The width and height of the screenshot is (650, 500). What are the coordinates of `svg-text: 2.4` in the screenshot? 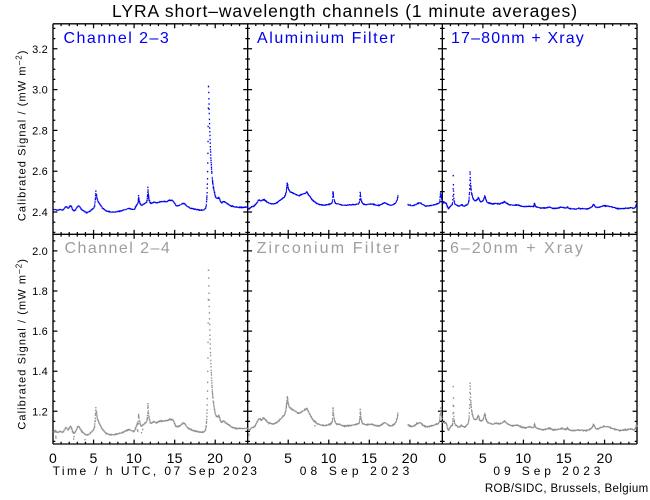 It's located at (40, 213).